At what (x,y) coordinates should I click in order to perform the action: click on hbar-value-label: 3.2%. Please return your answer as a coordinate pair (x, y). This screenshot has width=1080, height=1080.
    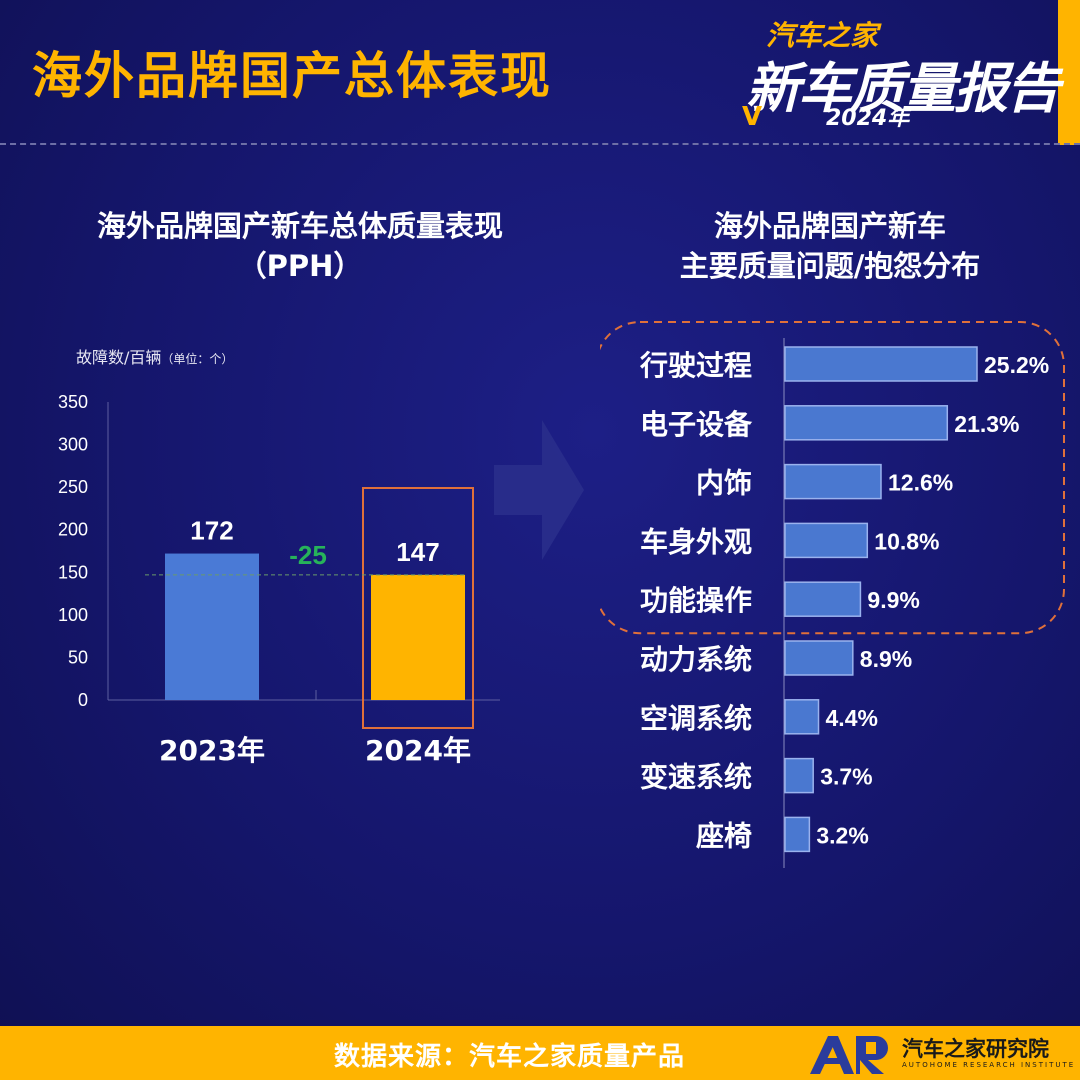
    Looking at the image, I should click on (842, 835).